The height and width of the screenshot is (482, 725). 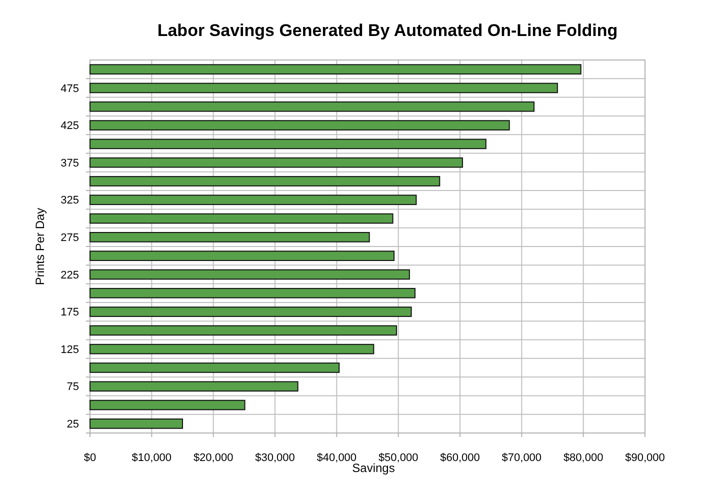 What do you see at coordinates (213, 458) in the screenshot?
I see `x-tick-label: $20,000` at bounding box center [213, 458].